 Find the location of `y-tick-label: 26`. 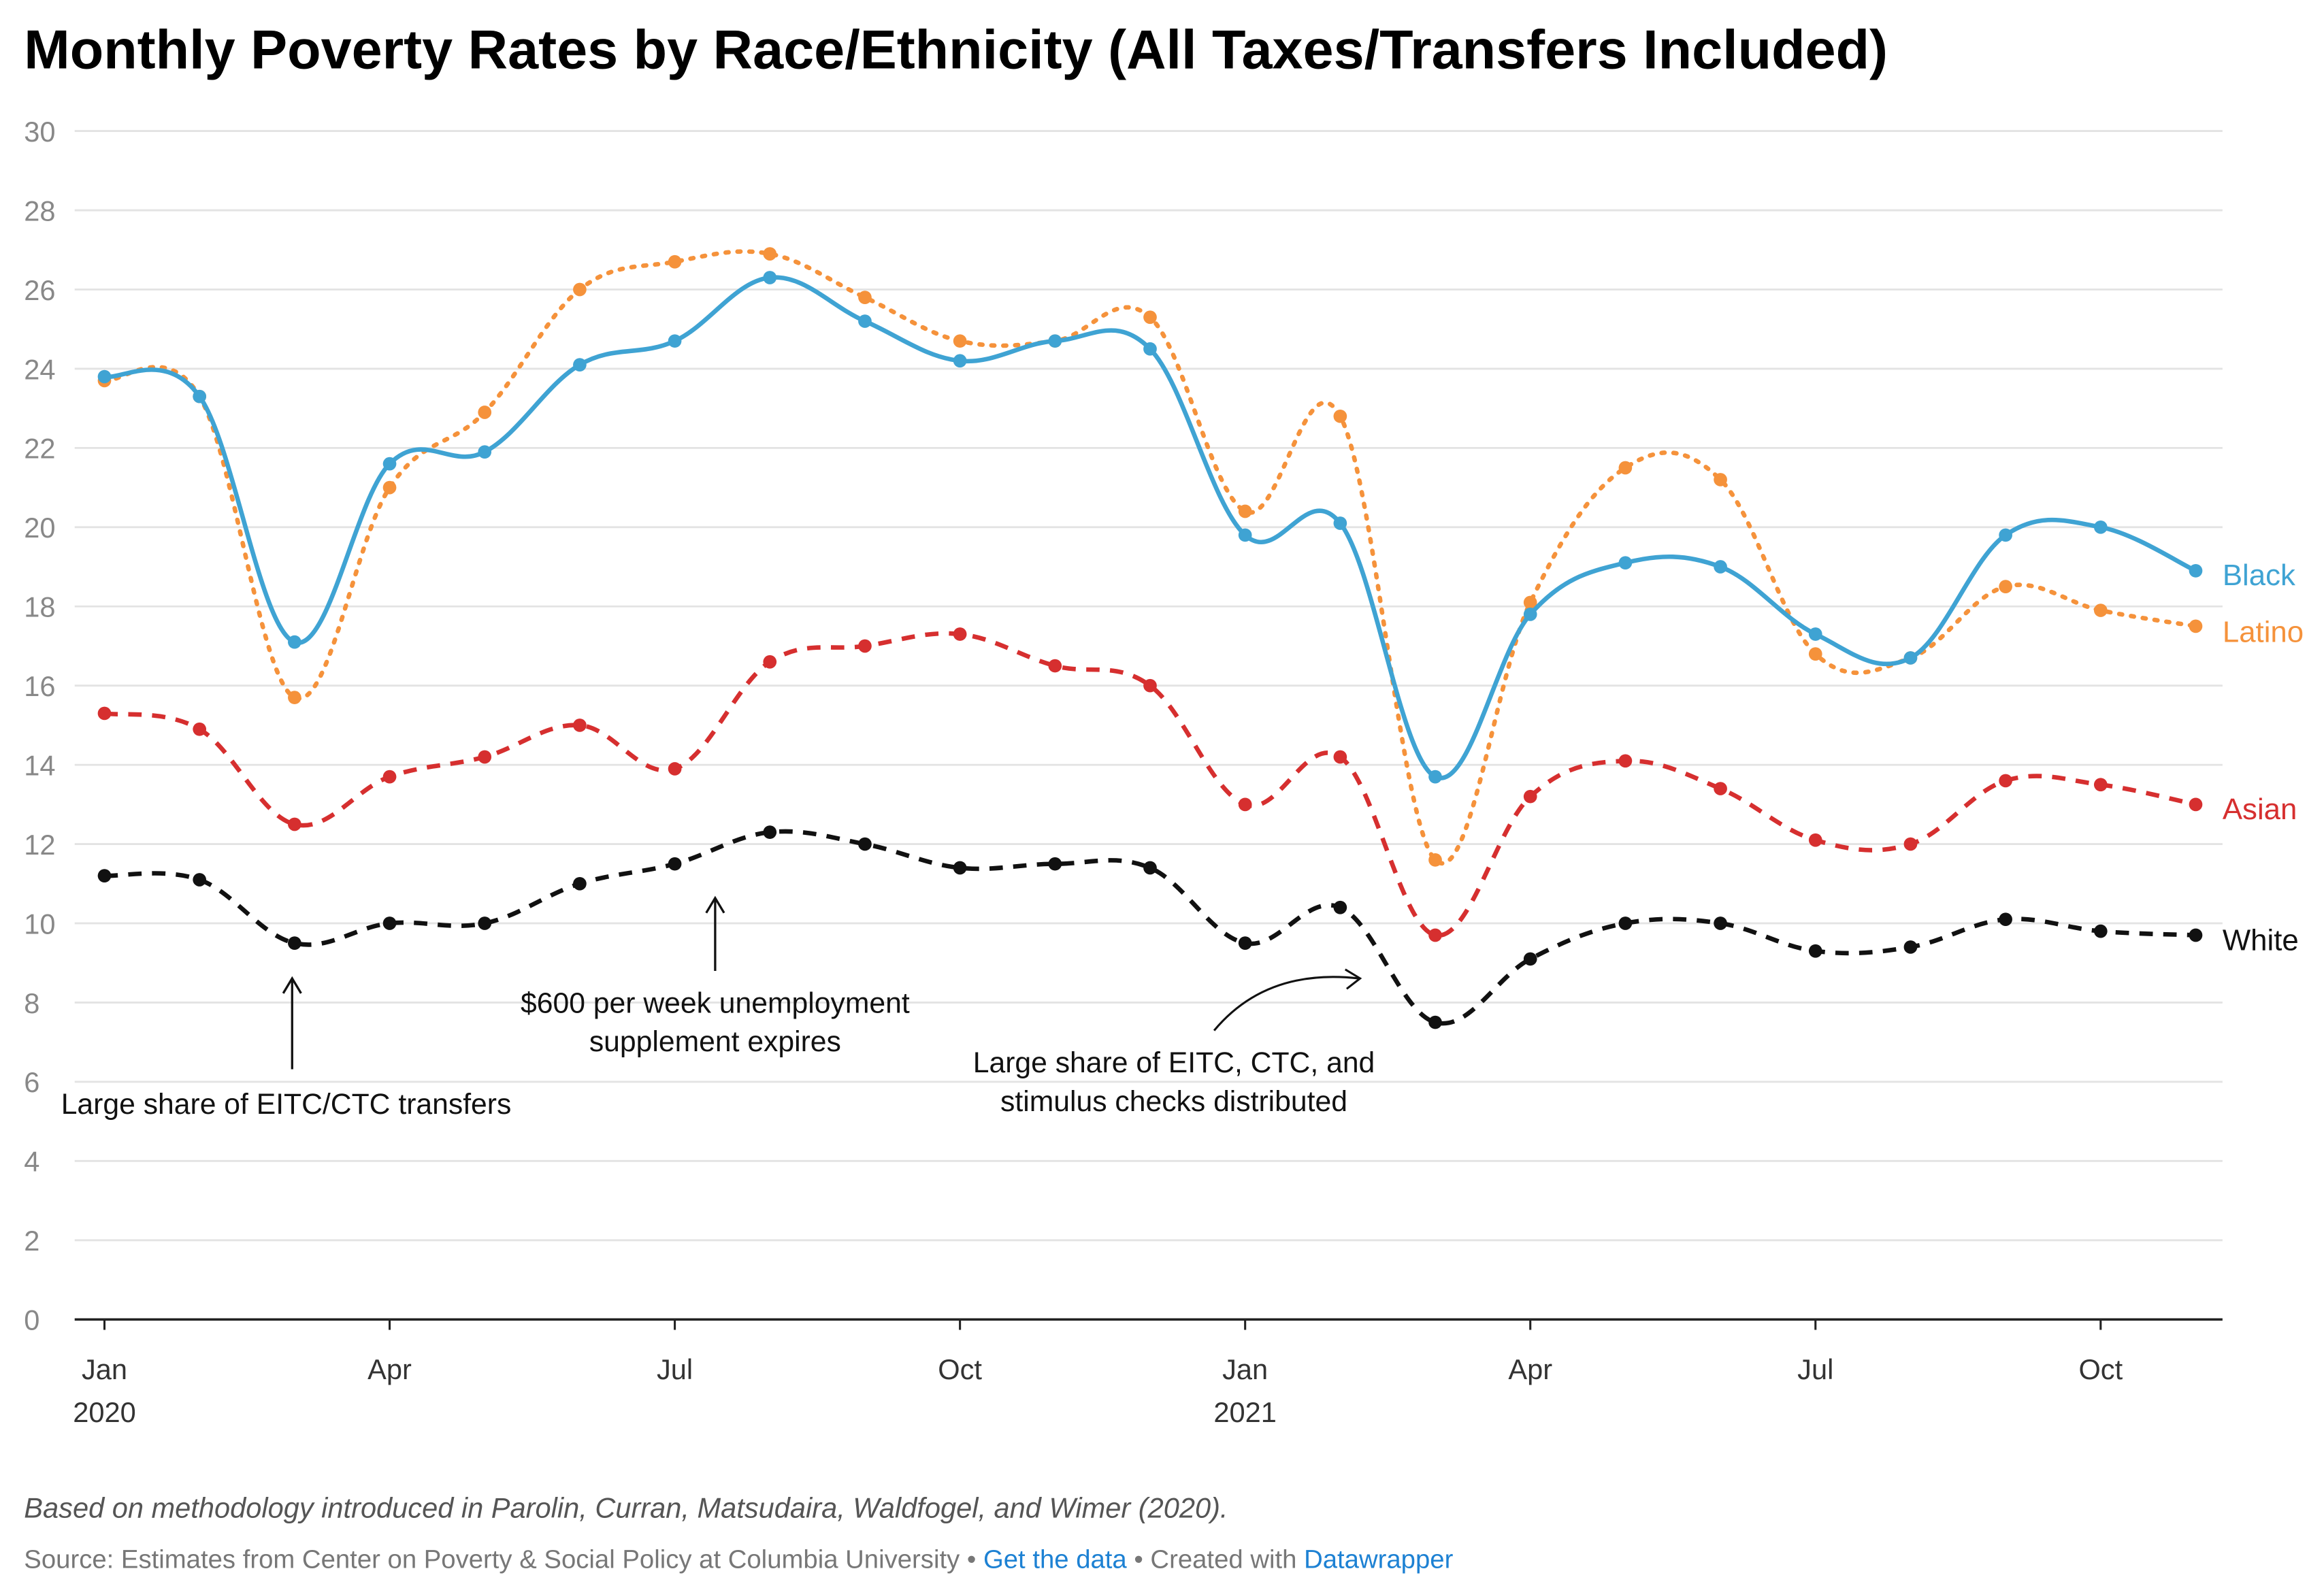

y-tick-label: 26 is located at coordinates (39, 290).